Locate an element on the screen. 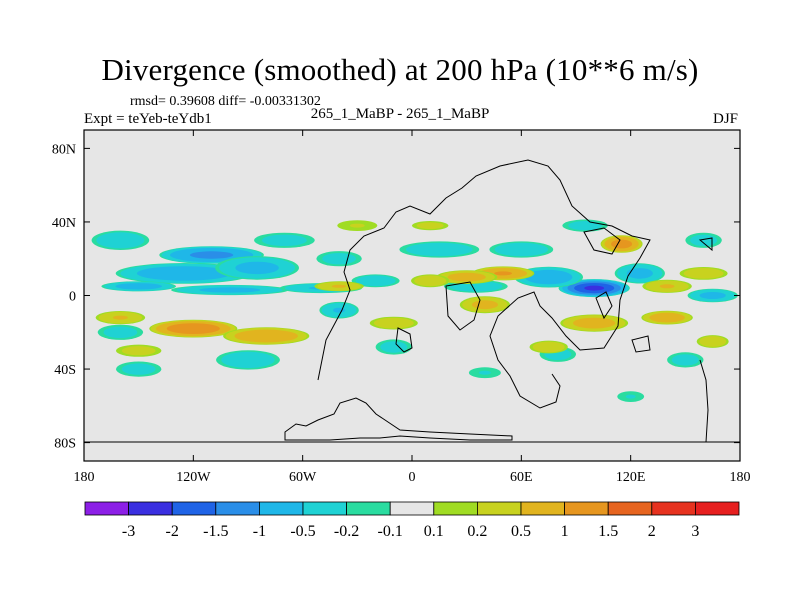  colorbar: -3 -2 -1.5 -1 -0.5 -0.2 -0.1 0.1 0.2 0.5 1 1.5 2 3 is located at coordinates (412, 520).